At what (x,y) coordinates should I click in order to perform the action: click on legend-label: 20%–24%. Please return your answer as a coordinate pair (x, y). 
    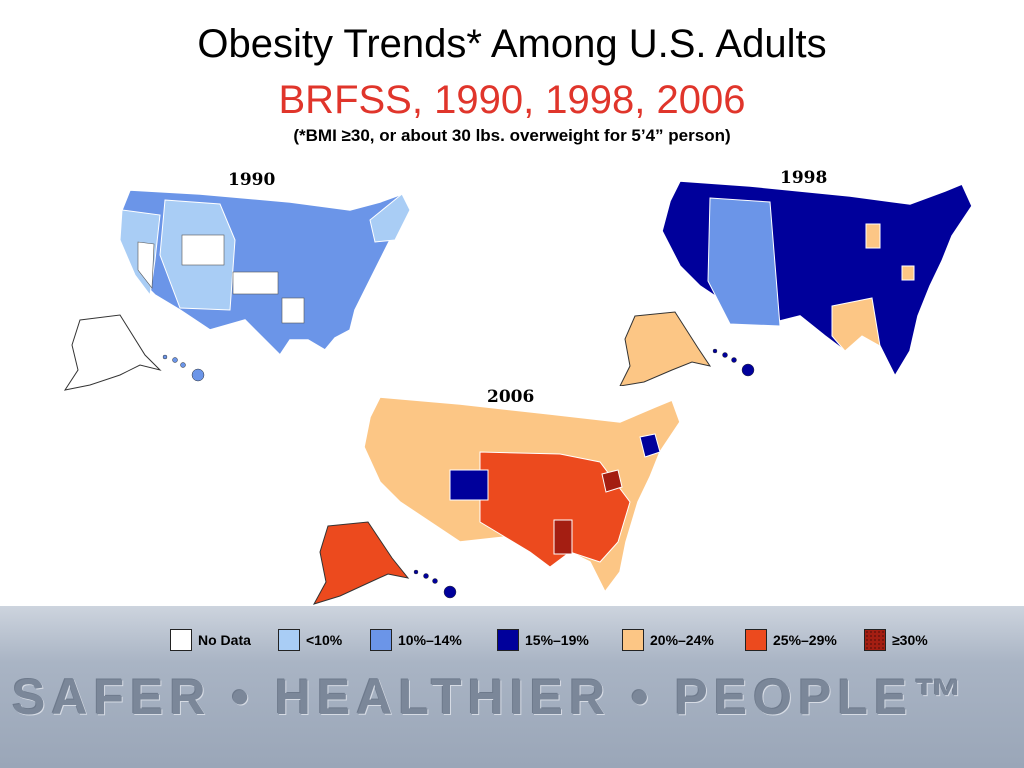
    Looking at the image, I should click on (682, 640).